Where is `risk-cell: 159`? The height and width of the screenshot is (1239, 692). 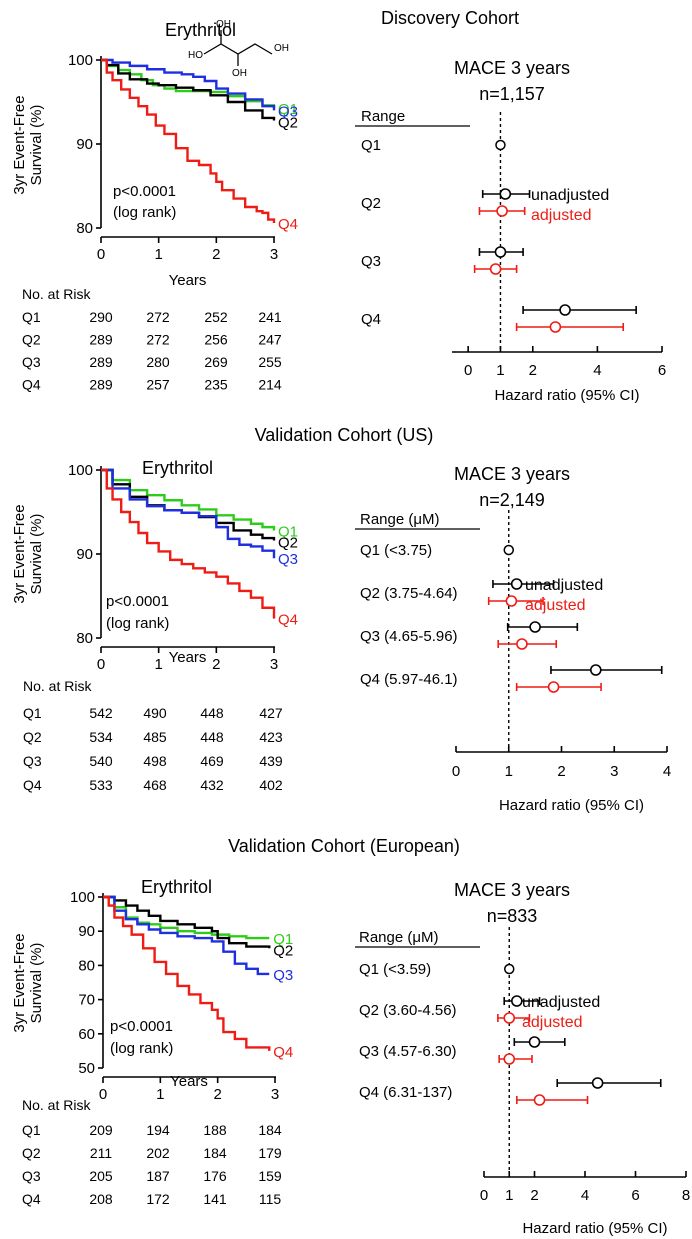
risk-cell: 159 is located at coordinates (270, 1176).